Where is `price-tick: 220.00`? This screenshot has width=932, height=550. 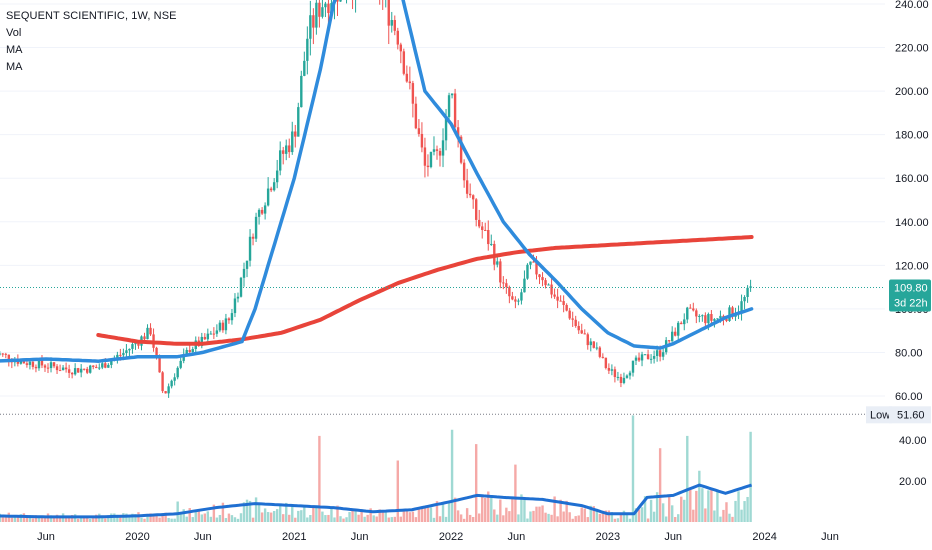
price-tick: 220.00 is located at coordinates (912, 49).